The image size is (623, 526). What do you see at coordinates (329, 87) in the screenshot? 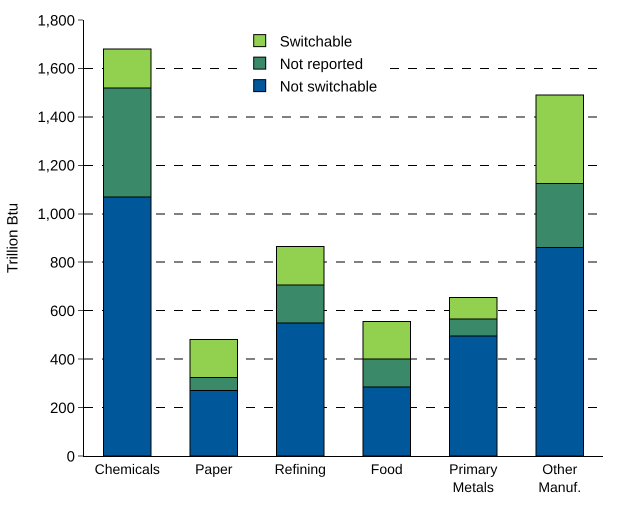
I see `legend-label: Not switchable` at bounding box center [329, 87].